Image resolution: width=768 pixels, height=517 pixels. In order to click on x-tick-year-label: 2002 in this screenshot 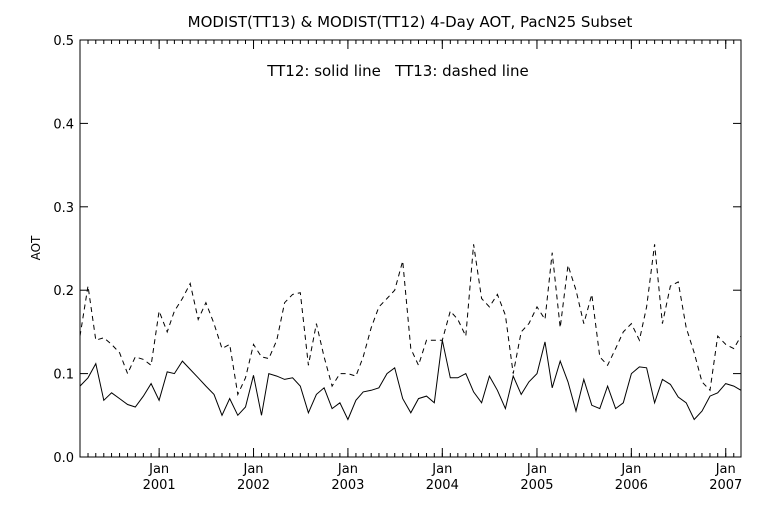, I will do `click(253, 485)`.